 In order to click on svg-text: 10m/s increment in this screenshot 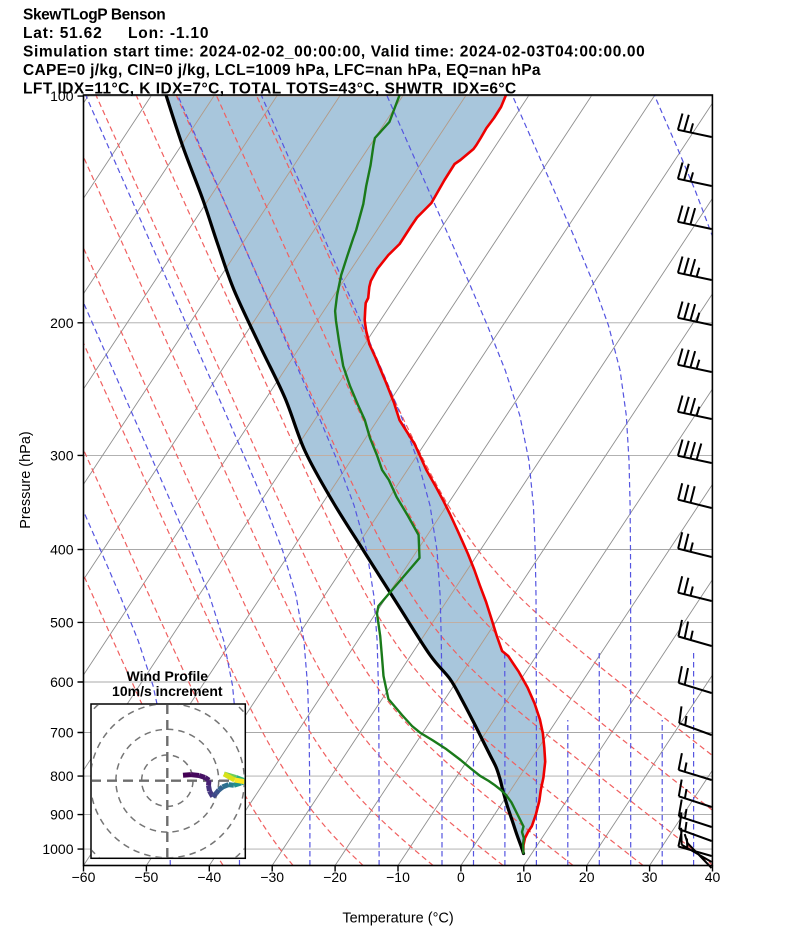, I will do `click(167, 691)`.